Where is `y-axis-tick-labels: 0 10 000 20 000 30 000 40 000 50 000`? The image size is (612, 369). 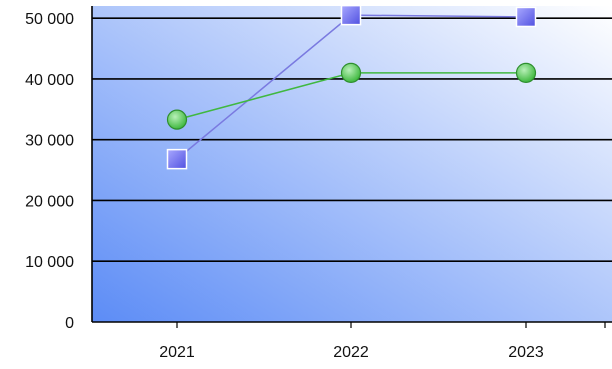
y-axis-tick-labels: 0 10 000 20 000 30 000 40 000 50 000 is located at coordinates (49, 171).